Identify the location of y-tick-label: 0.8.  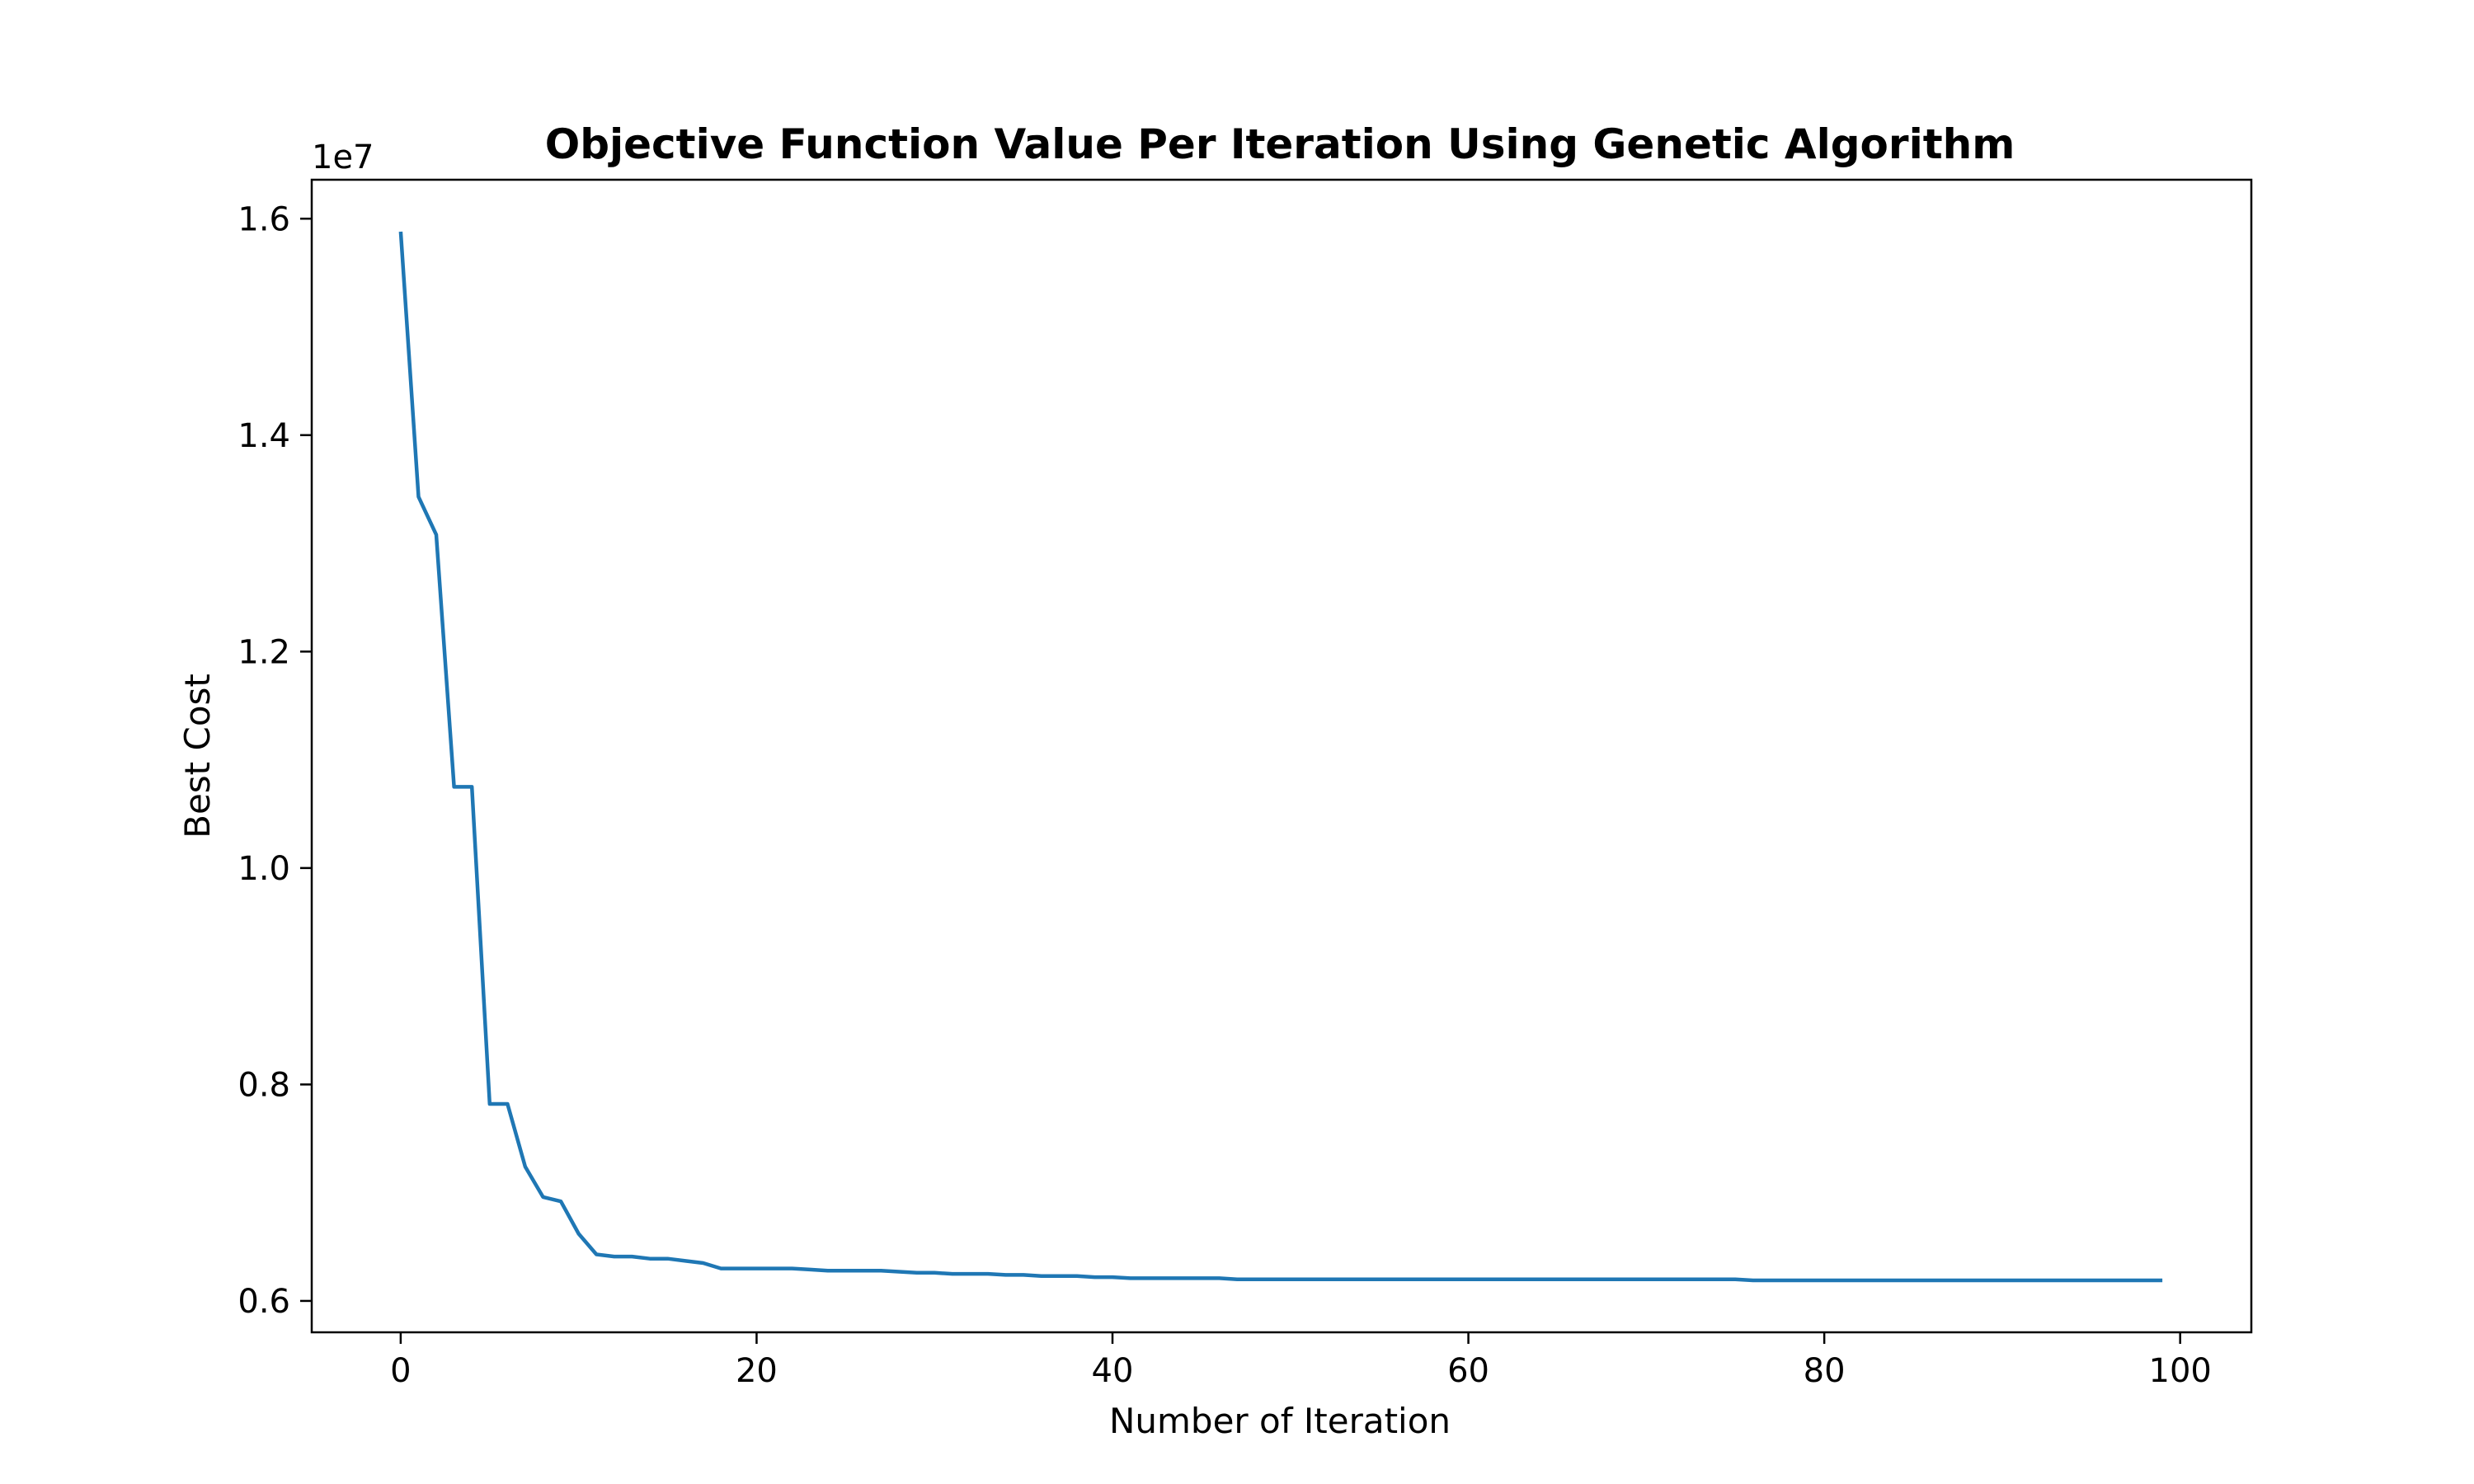
(264, 1085).